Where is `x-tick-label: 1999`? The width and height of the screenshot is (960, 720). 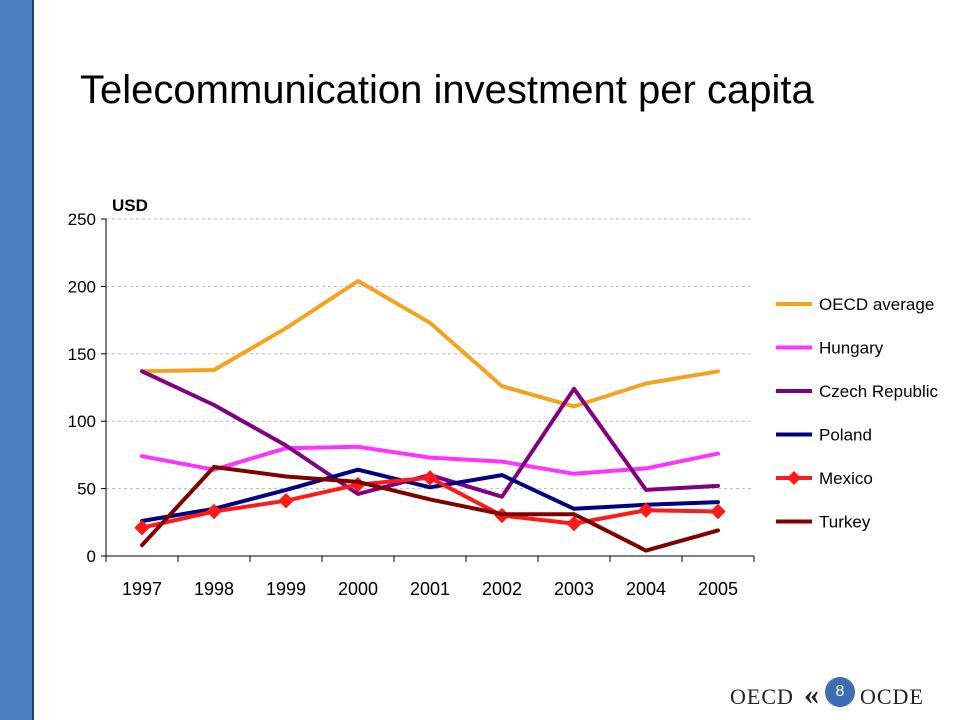
x-tick-label: 1999 is located at coordinates (286, 589).